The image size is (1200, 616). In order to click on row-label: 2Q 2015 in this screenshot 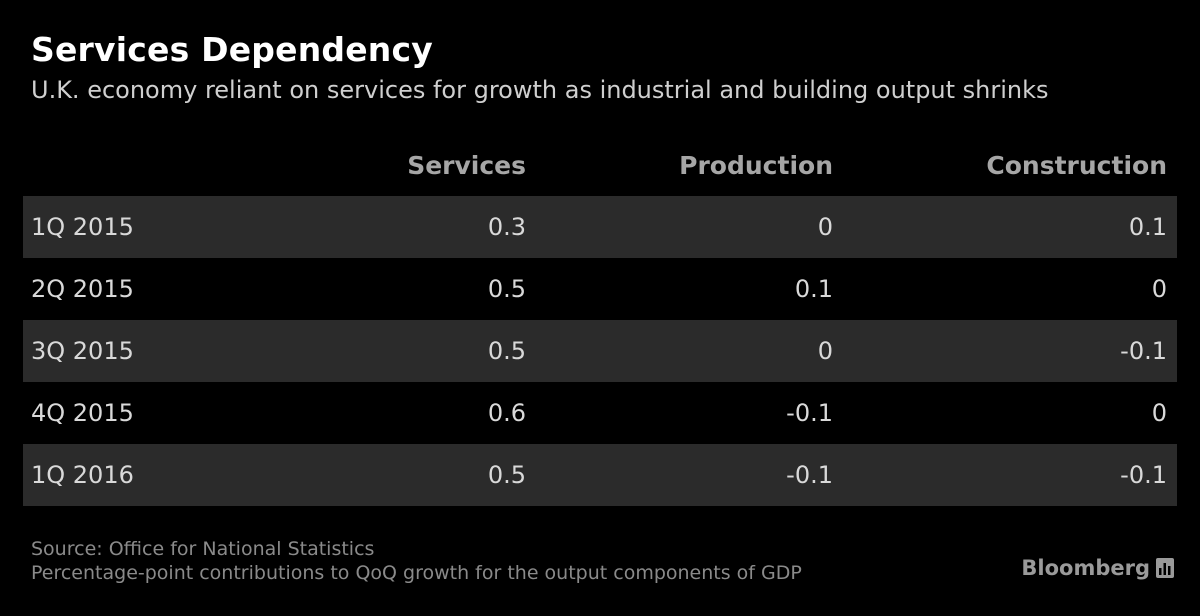, I will do `click(82, 289)`.